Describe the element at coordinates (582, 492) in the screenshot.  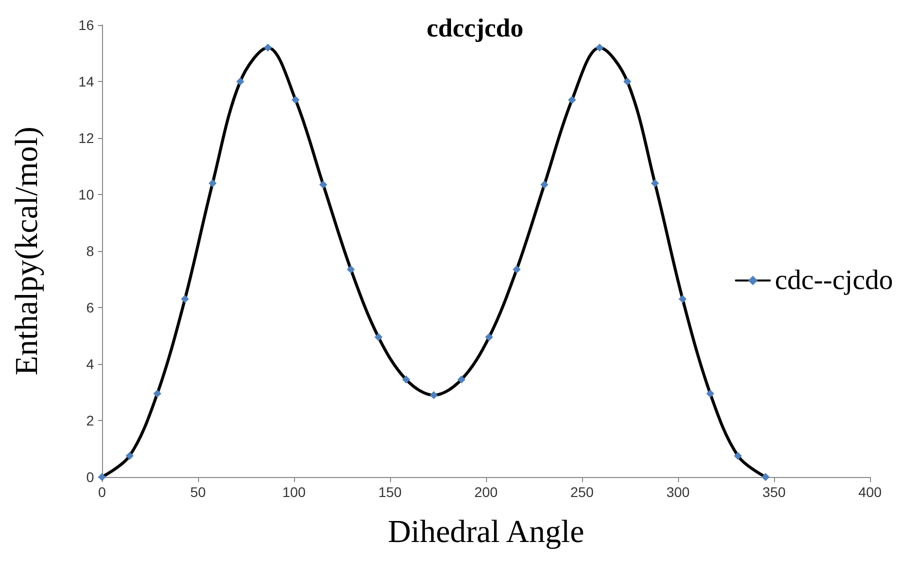
I see `x-tick-label: 250` at that location.